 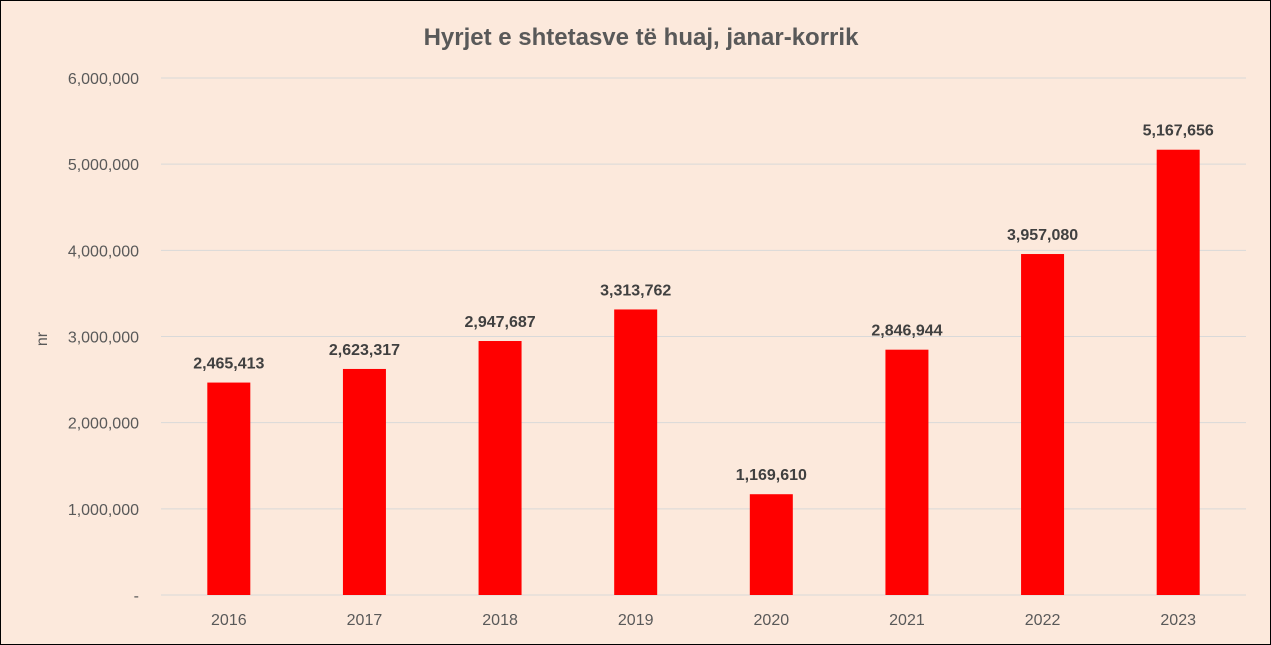 I want to click on y-tick-label: 3,000,000, so click(x=103, y=338).